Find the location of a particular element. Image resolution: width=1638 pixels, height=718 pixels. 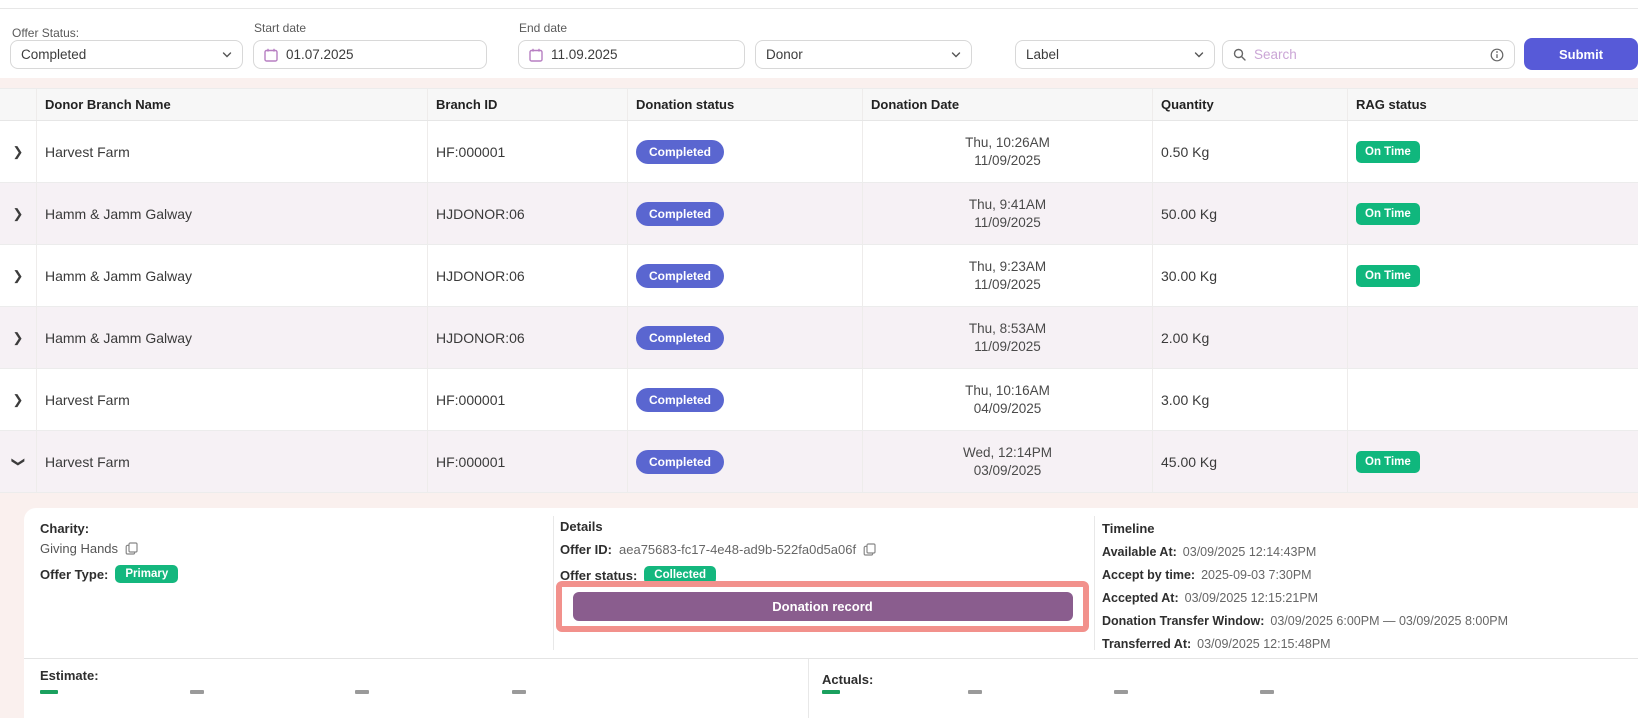

chevron-down-icon: ❯ is located at coordinates (18, 461).